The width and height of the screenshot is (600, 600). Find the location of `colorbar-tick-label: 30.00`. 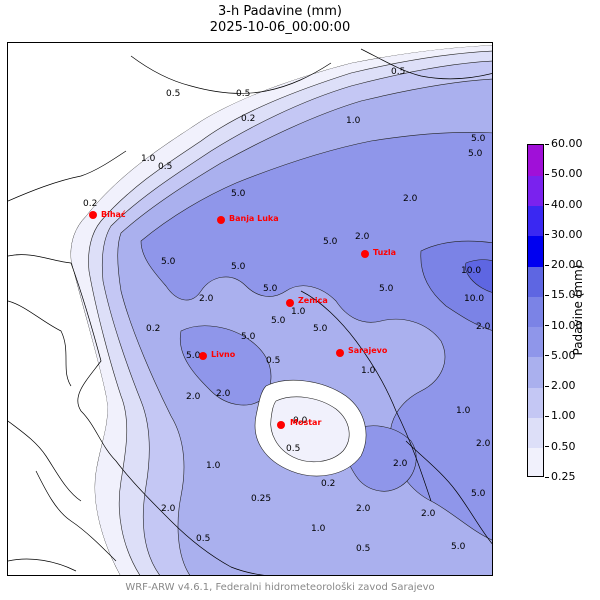

colorbar-tick-label: 30.00 is located at coordinates (567, 234).